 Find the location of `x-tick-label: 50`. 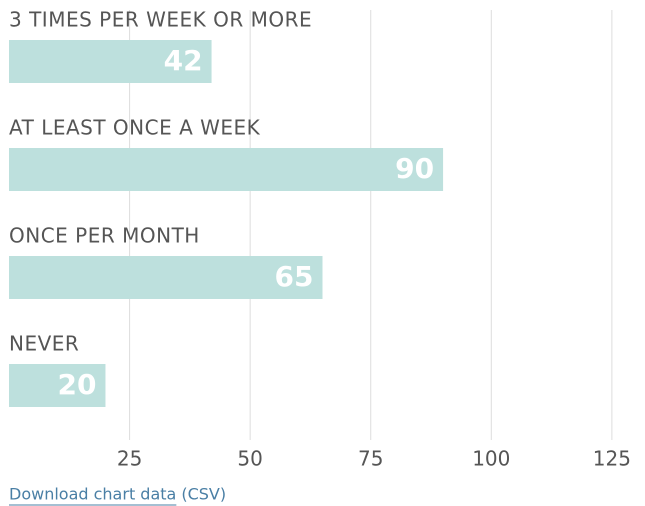

x-tick-label: 50 is located at coordinates (249, 459).